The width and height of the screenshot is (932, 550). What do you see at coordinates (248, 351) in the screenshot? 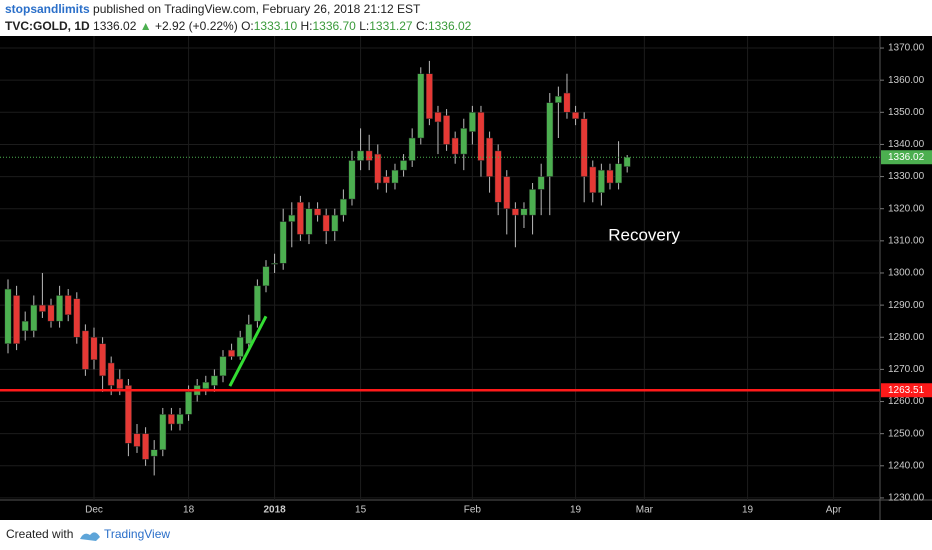
I see `trend-line` at bounding box center [248, 351].